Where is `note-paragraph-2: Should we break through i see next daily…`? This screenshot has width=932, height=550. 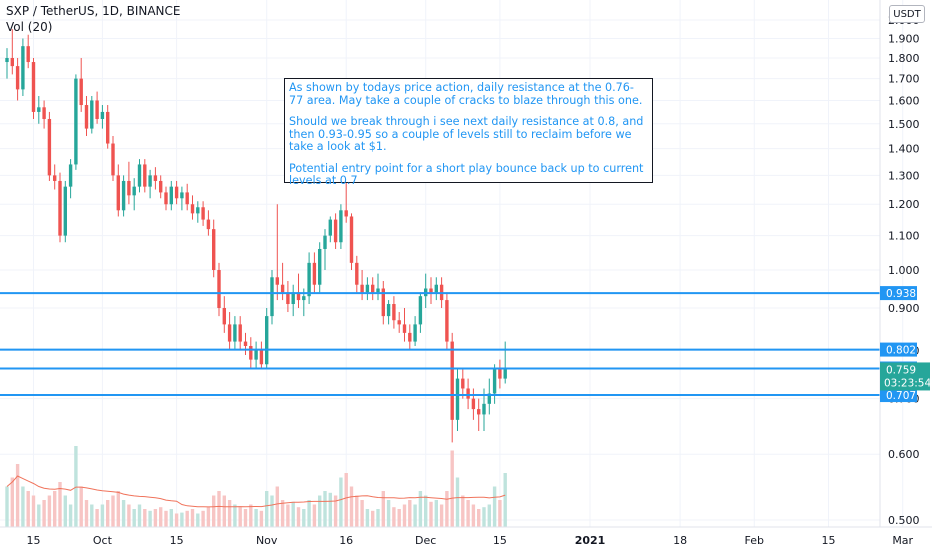 note-paragraph-2: Should we break through i see next daily… is located at coordinates (466, 134).